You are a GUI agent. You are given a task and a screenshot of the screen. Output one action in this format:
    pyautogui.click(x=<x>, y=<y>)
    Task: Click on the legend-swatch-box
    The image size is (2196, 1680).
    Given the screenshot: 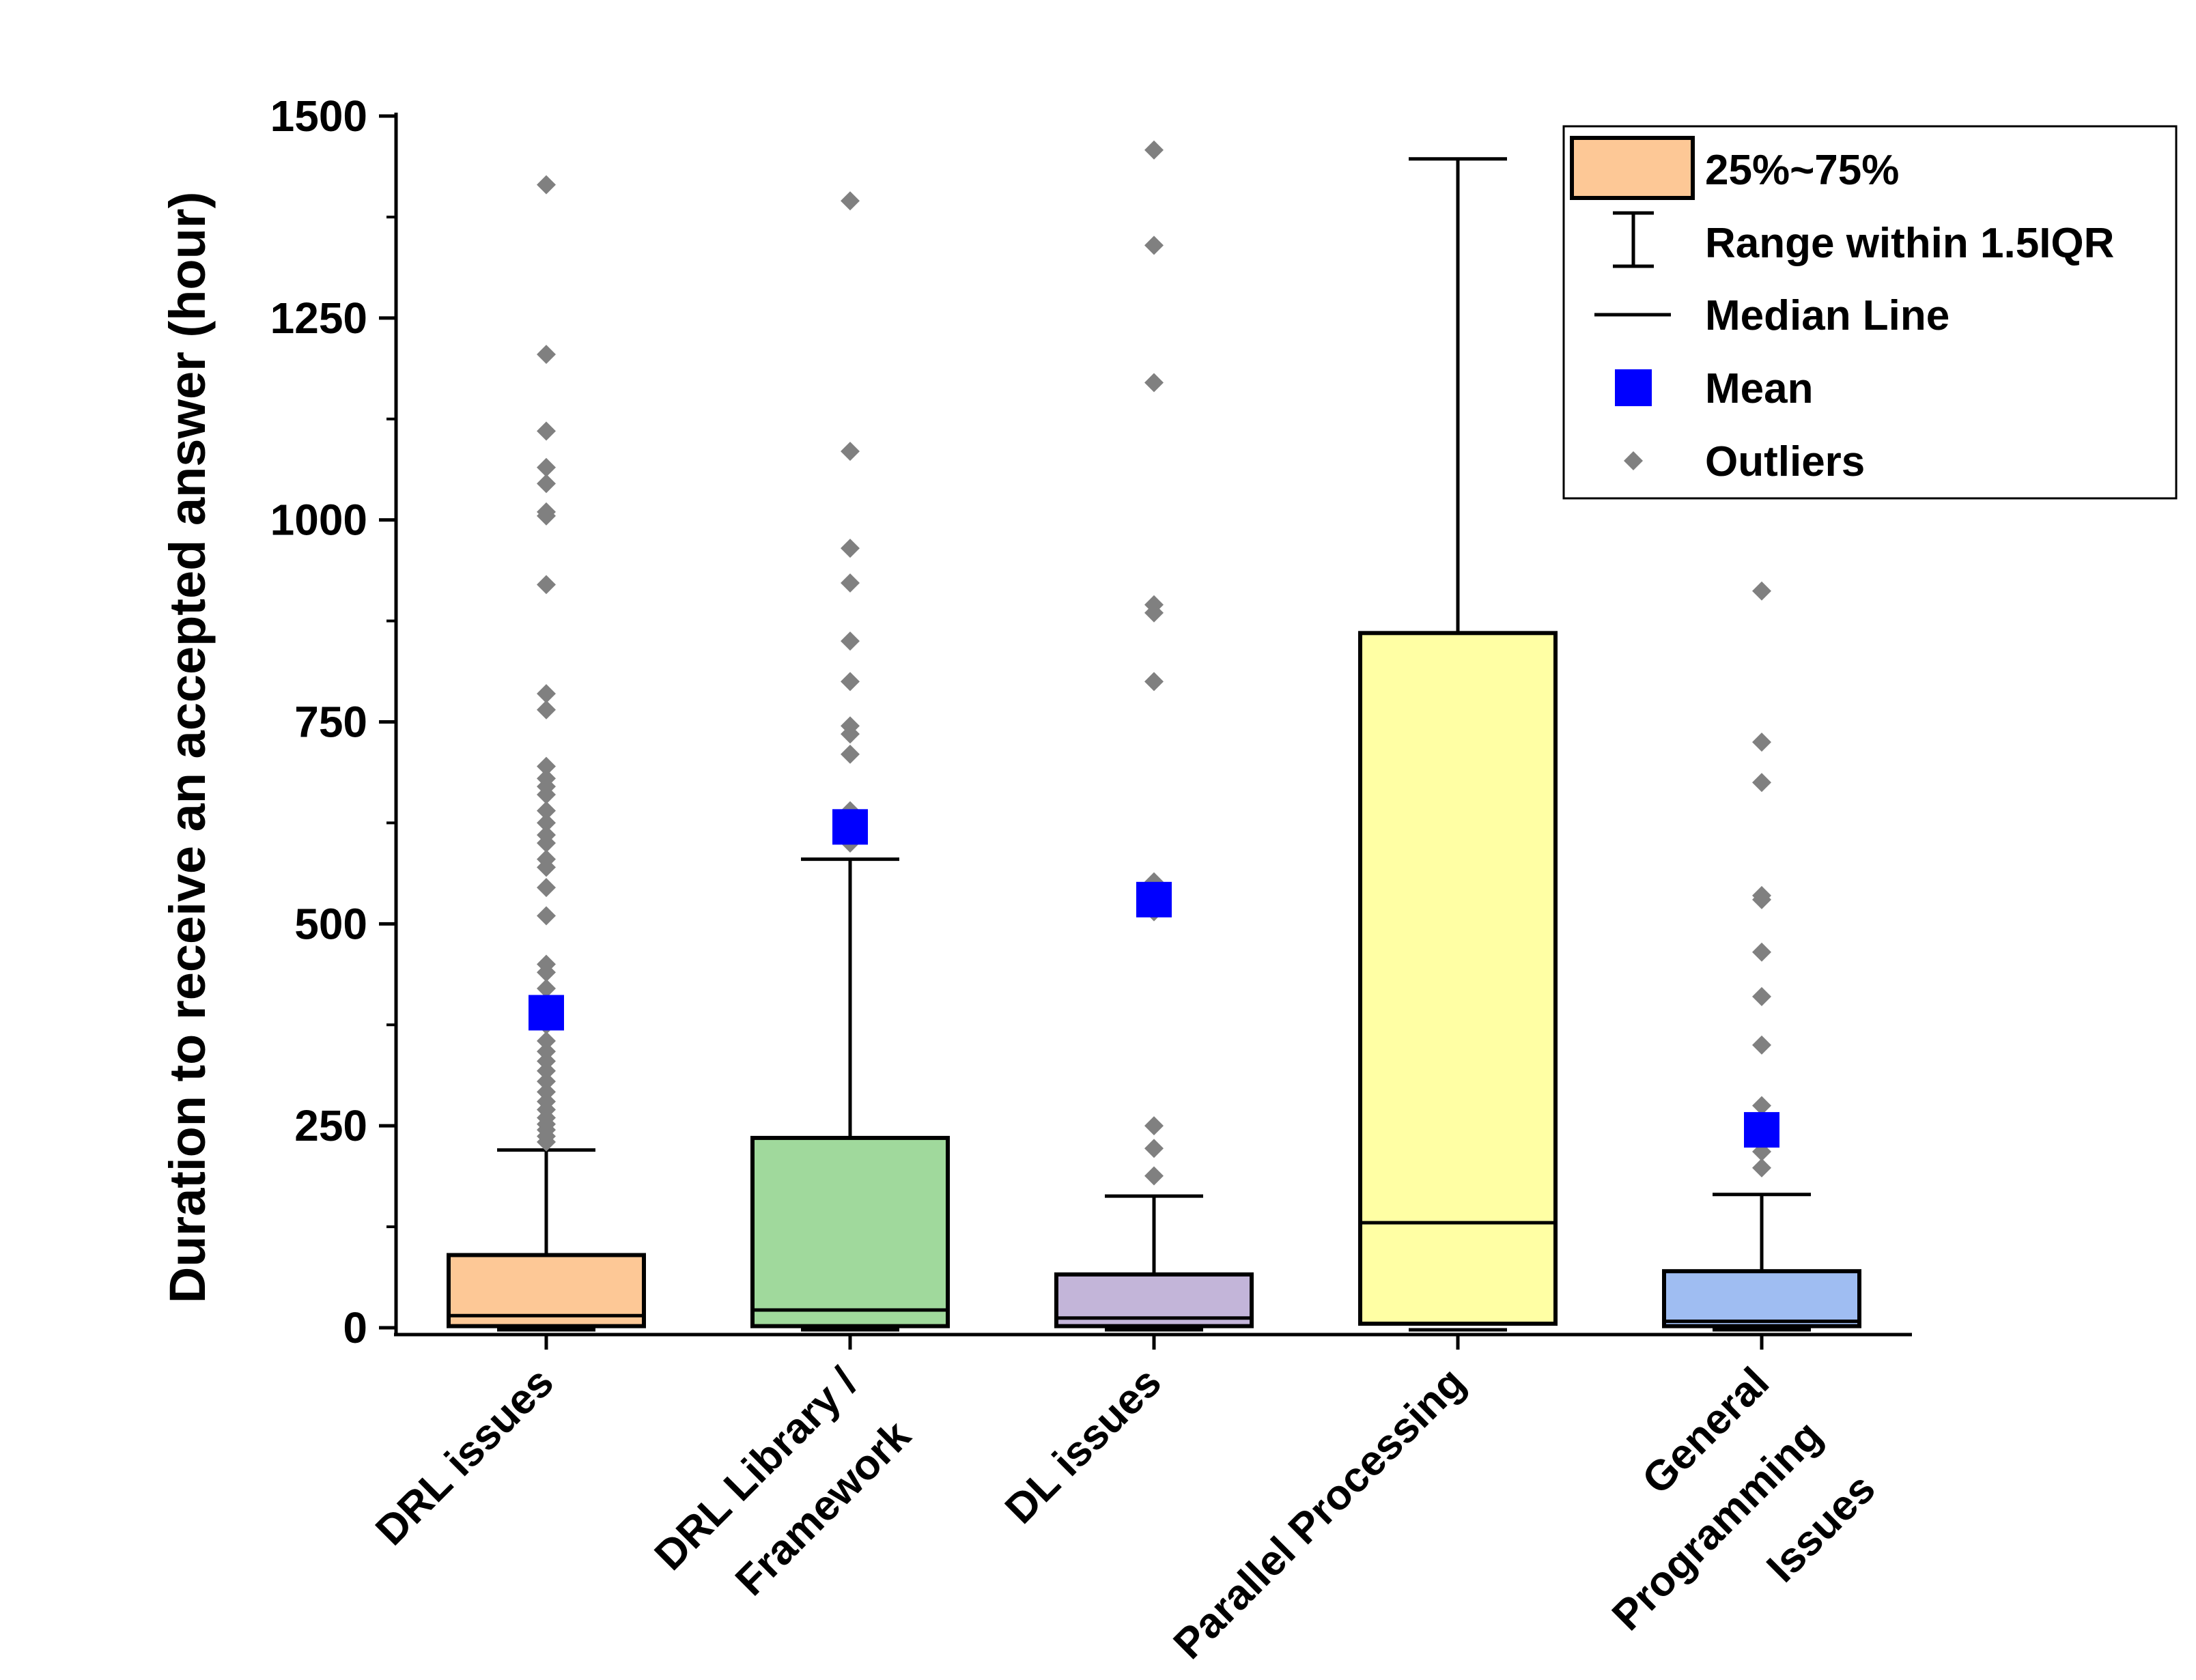 What is the action you would take?
    pyautogui.click(x=1632, y=168)
    